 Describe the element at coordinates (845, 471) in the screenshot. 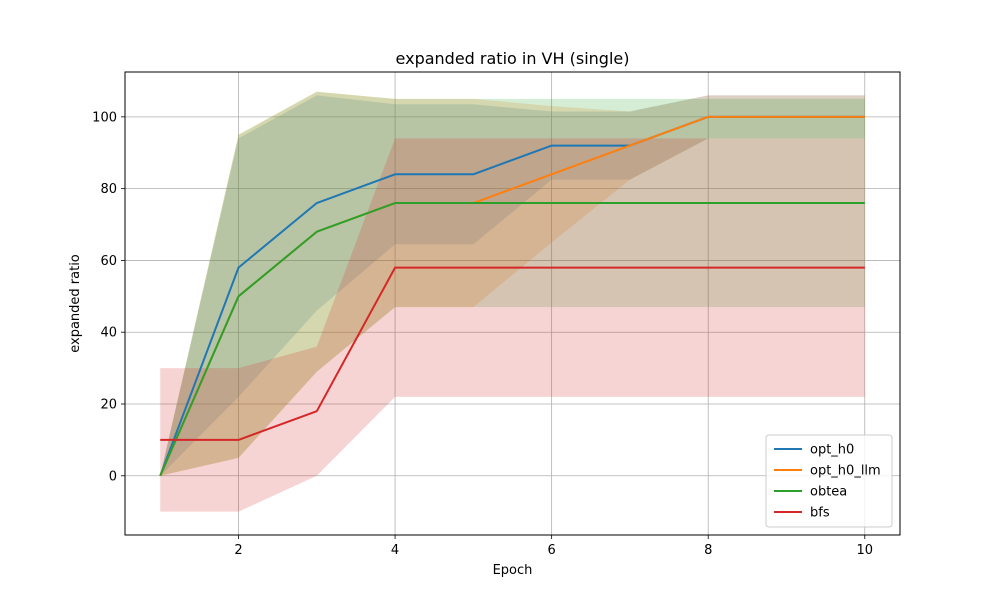

I see `legend-label-opt_h0_llm: opt_h0_llm` at that location.